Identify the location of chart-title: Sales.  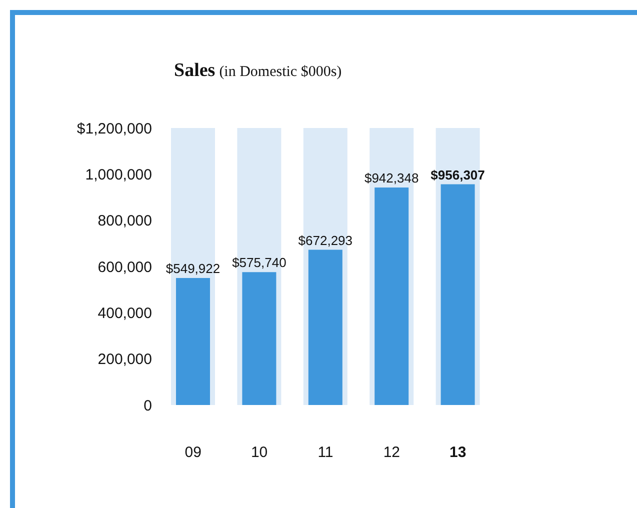
(195, 70).